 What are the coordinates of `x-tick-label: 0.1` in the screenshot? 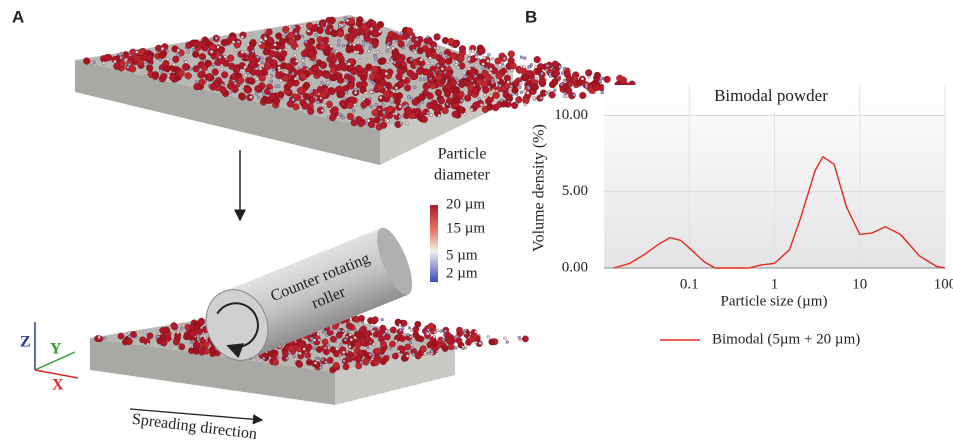 It's located at (689, 284).